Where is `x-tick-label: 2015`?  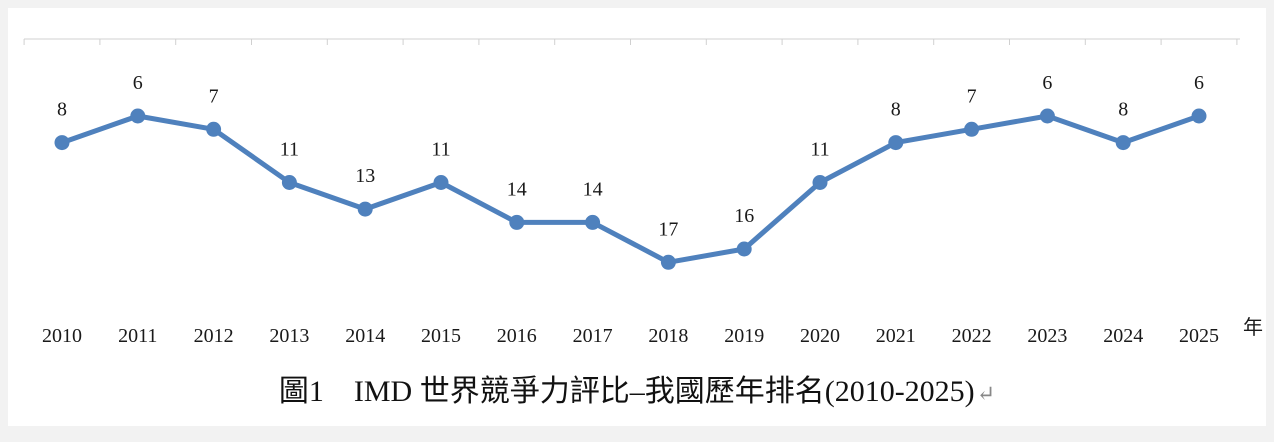 x-tick-label: 2015 is located at coordinates (441, 336).